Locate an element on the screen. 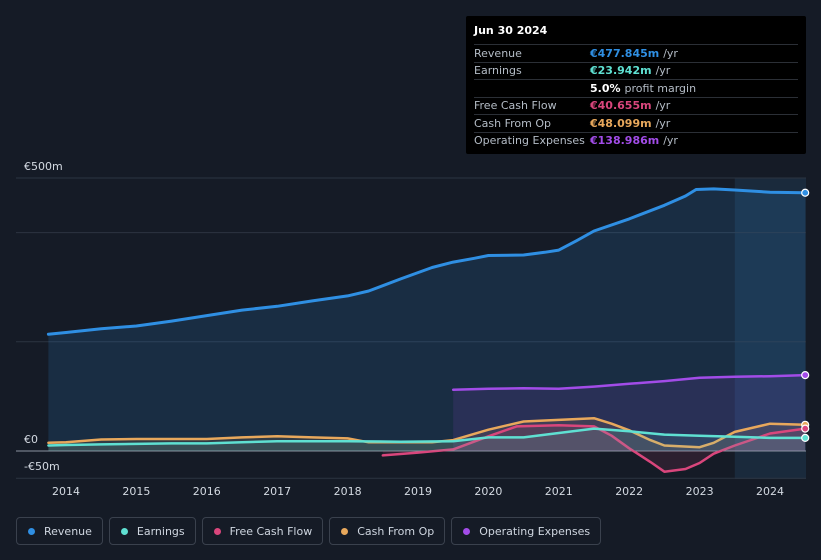 This screenshot has width=821, height=560. y-label-bottom: -€50m is located at coordinates (42, 466).